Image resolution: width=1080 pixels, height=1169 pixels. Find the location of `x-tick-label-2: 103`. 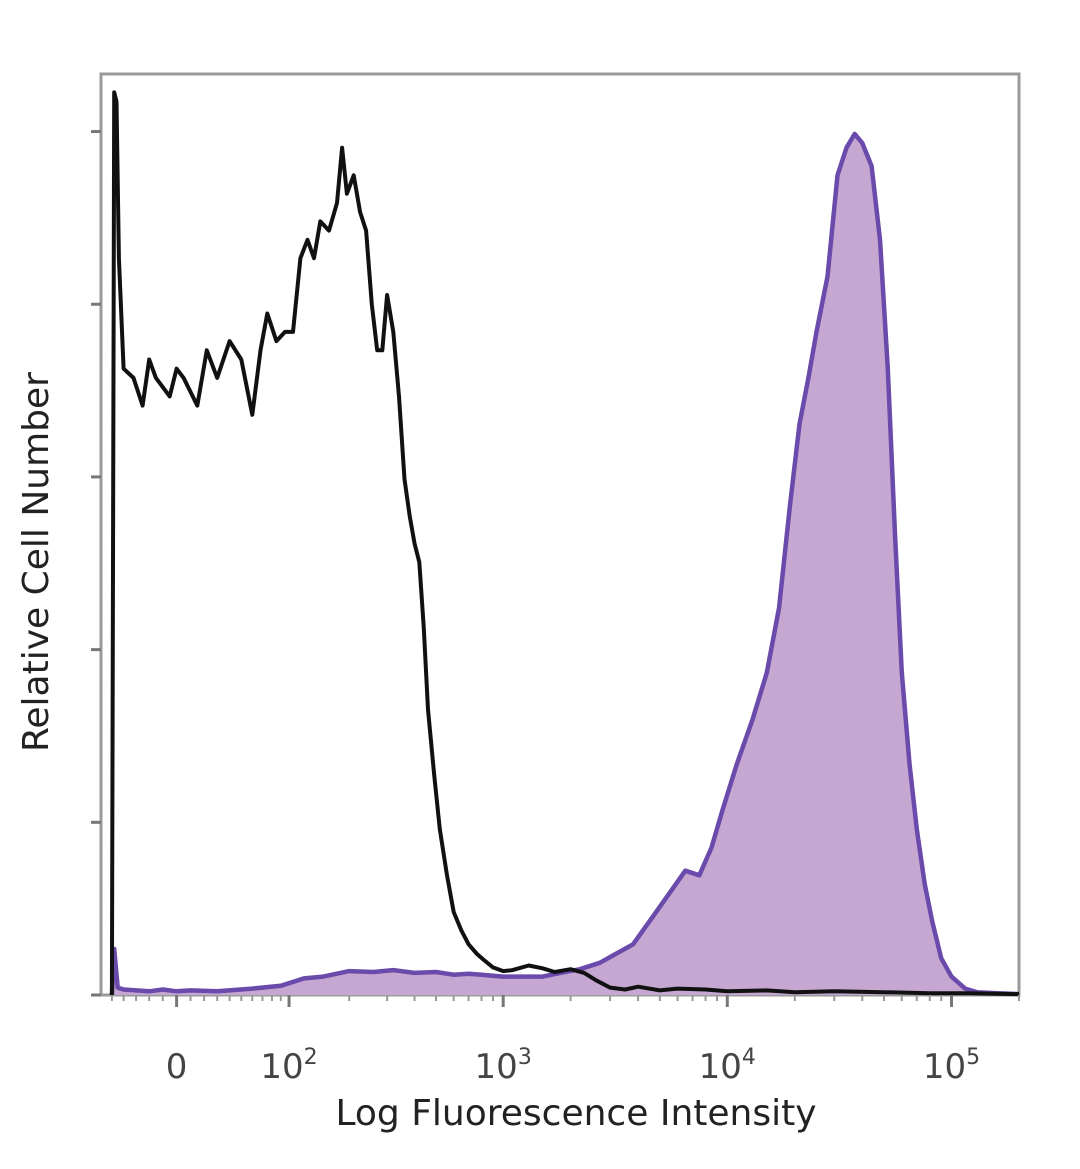

x-tick-label-2: 103 is located at coordinates (503, 1066).